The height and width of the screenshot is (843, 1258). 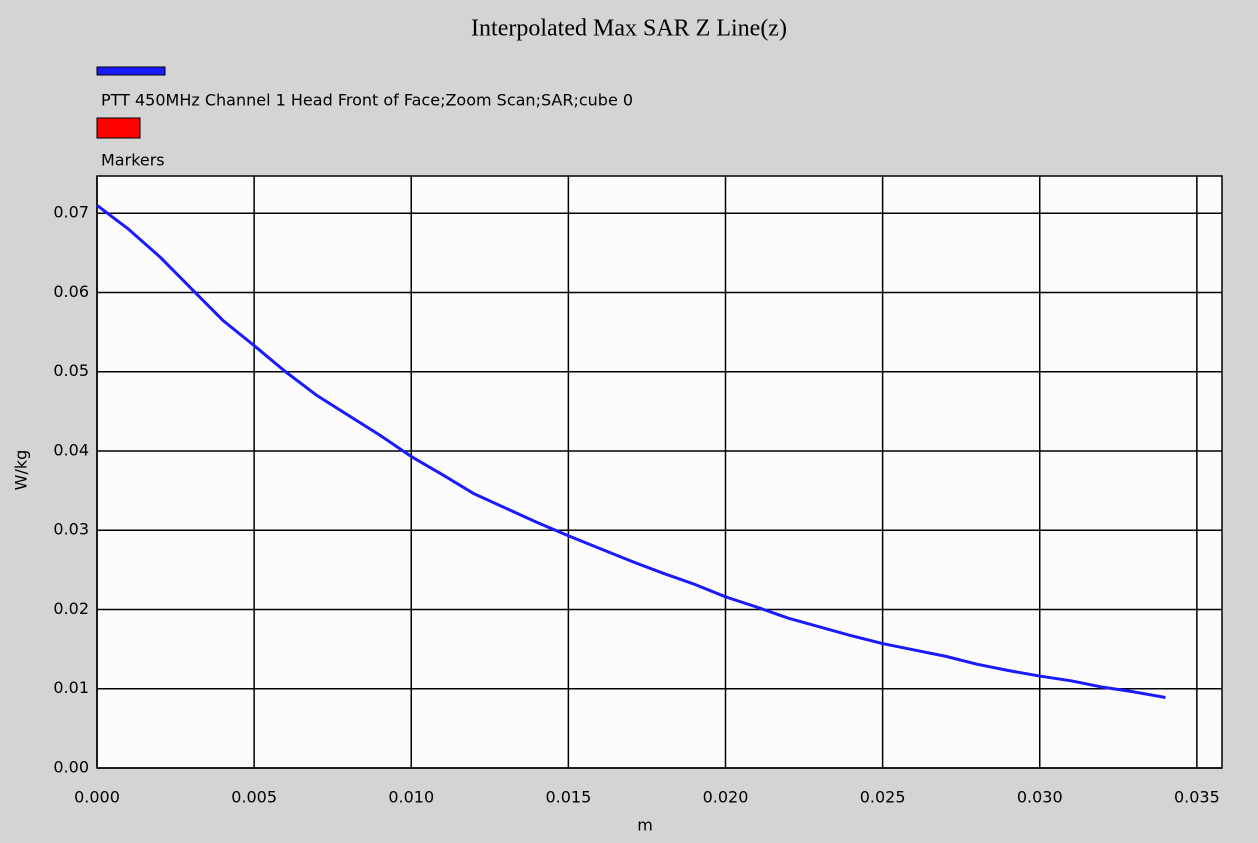 What do you see at coordinates (254, 797) in the screenshot?
I see `x-tick-label: 0.005` at bounding box center [254, 797].